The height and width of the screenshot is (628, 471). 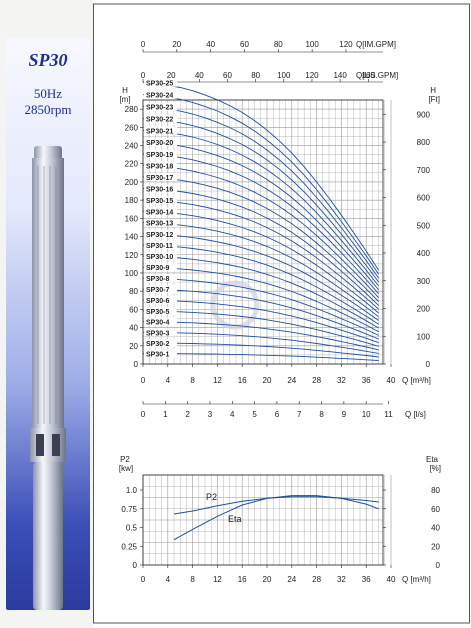 What do you see at coordinates (424, 198) in the screenshot?
I see `head-ft-tick-label: 600` at bounding box center [424, 198].